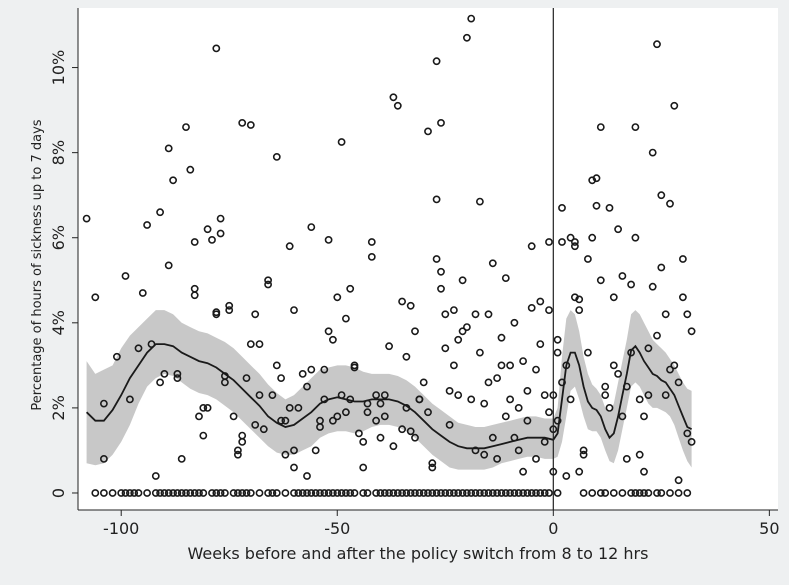 The height and width of the screenshot is (585, 789). What do you see at coordinates (389, 396) in the screenshot?
I see `smooth-line-layer` at bounding box center [389, 396].